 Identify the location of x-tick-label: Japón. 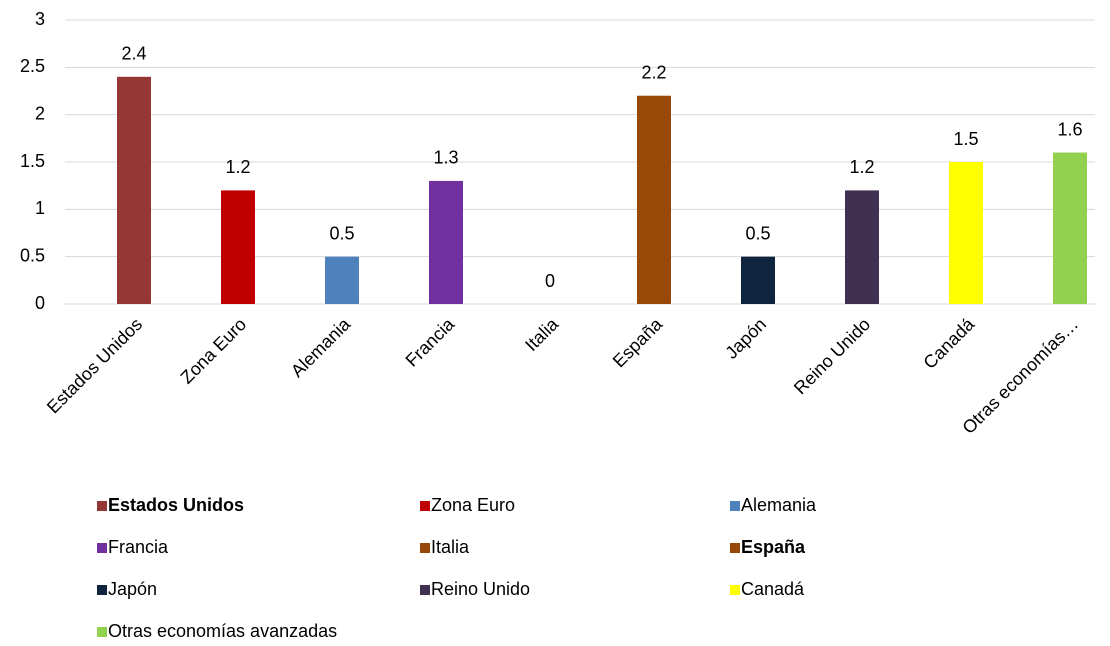
(745, 338).